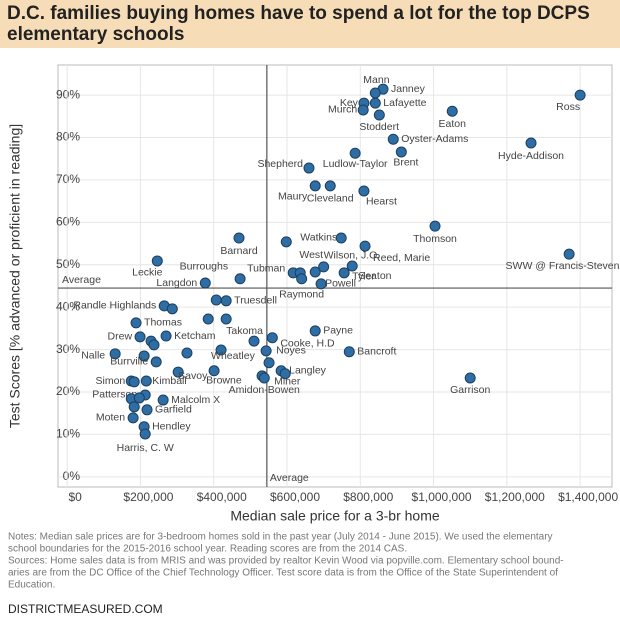  I want to click on point-label: Leckie, so click(147, 273).